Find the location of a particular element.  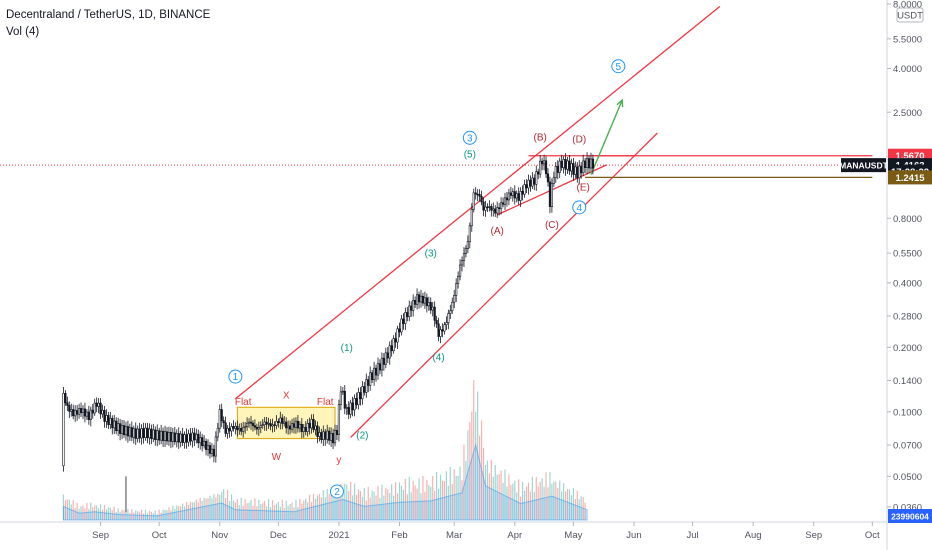

volume-value-label is located at coordinates (910, 516).